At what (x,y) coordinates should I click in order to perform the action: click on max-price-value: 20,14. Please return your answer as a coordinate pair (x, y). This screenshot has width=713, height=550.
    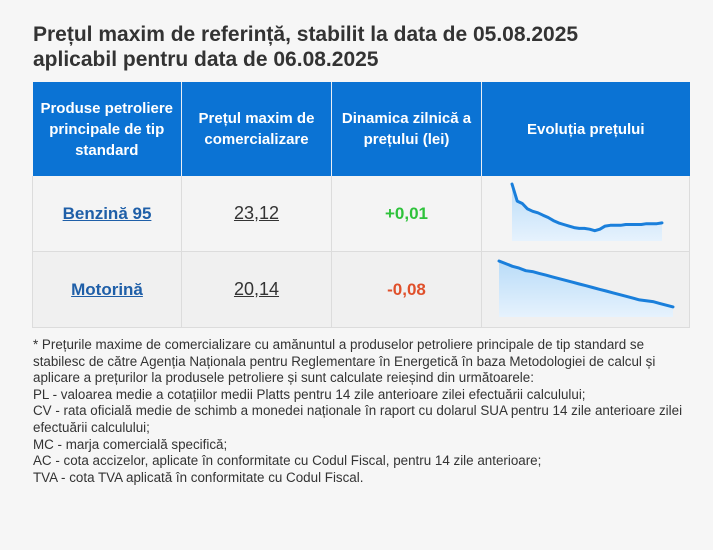
    Looking at the image, I should click on (256, 289).